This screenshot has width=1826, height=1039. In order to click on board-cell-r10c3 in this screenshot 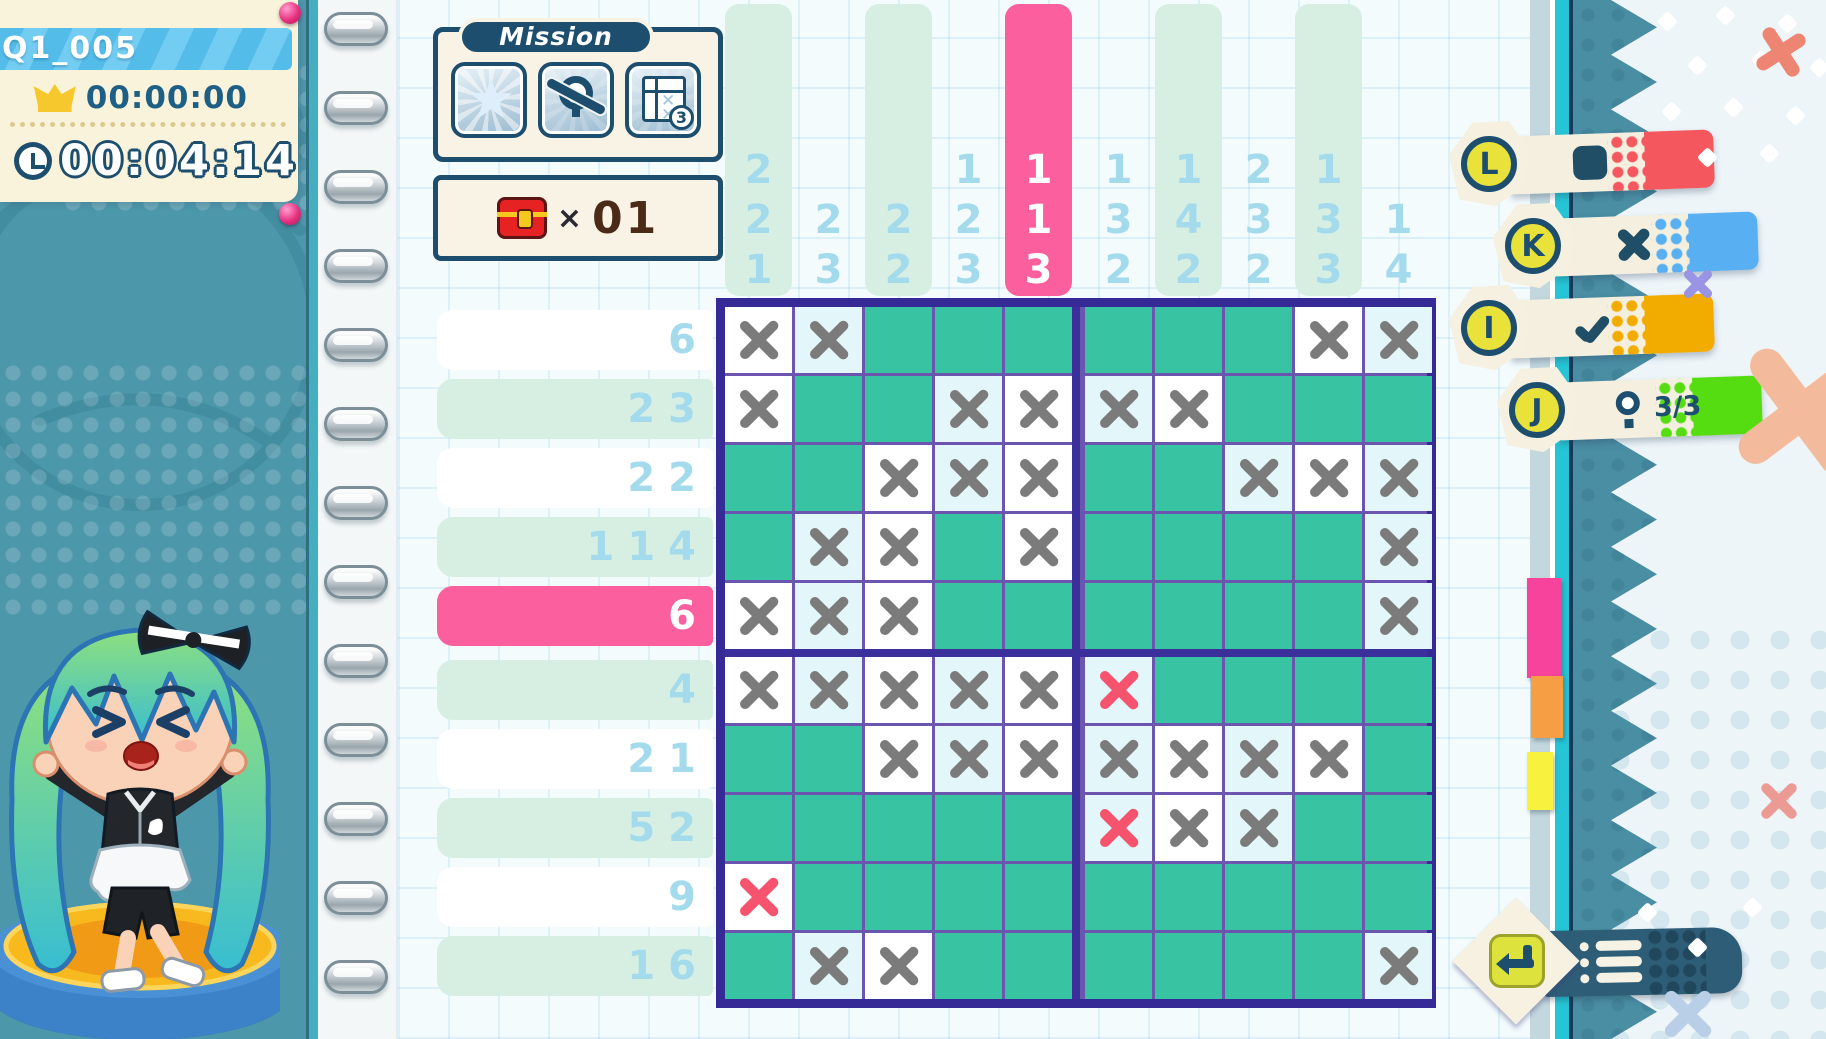, I will do `click(898, 966)`.